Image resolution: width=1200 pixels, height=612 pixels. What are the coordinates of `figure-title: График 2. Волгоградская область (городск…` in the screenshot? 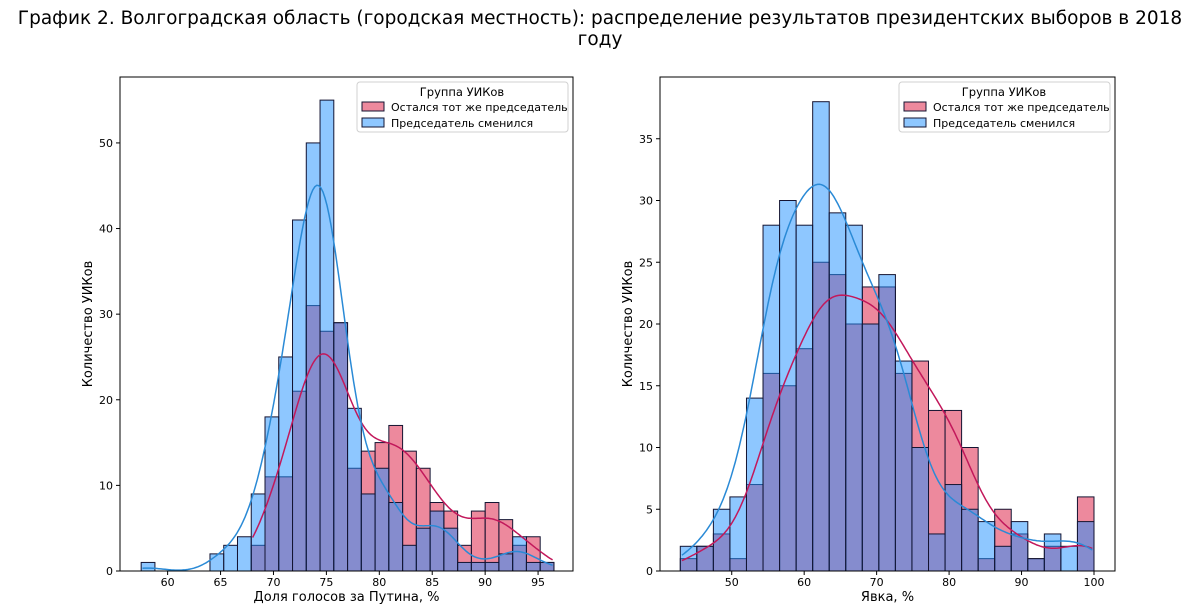 It's located at (600, 29).